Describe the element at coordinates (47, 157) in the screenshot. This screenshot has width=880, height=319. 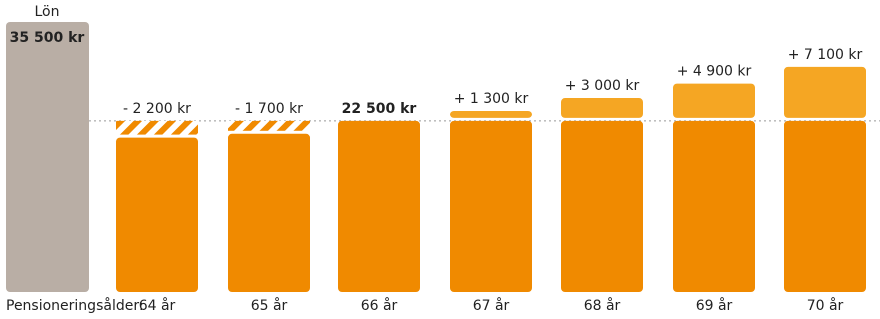
I see `salary-bar` at that location.